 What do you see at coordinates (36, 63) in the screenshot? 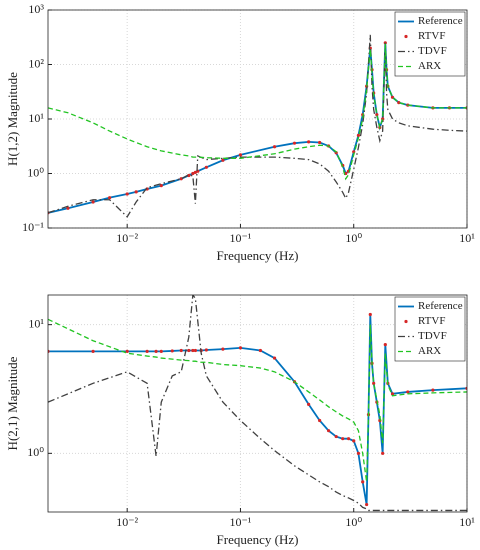
I see `y-tick-label: 10²` at bounding box center [36, 63].